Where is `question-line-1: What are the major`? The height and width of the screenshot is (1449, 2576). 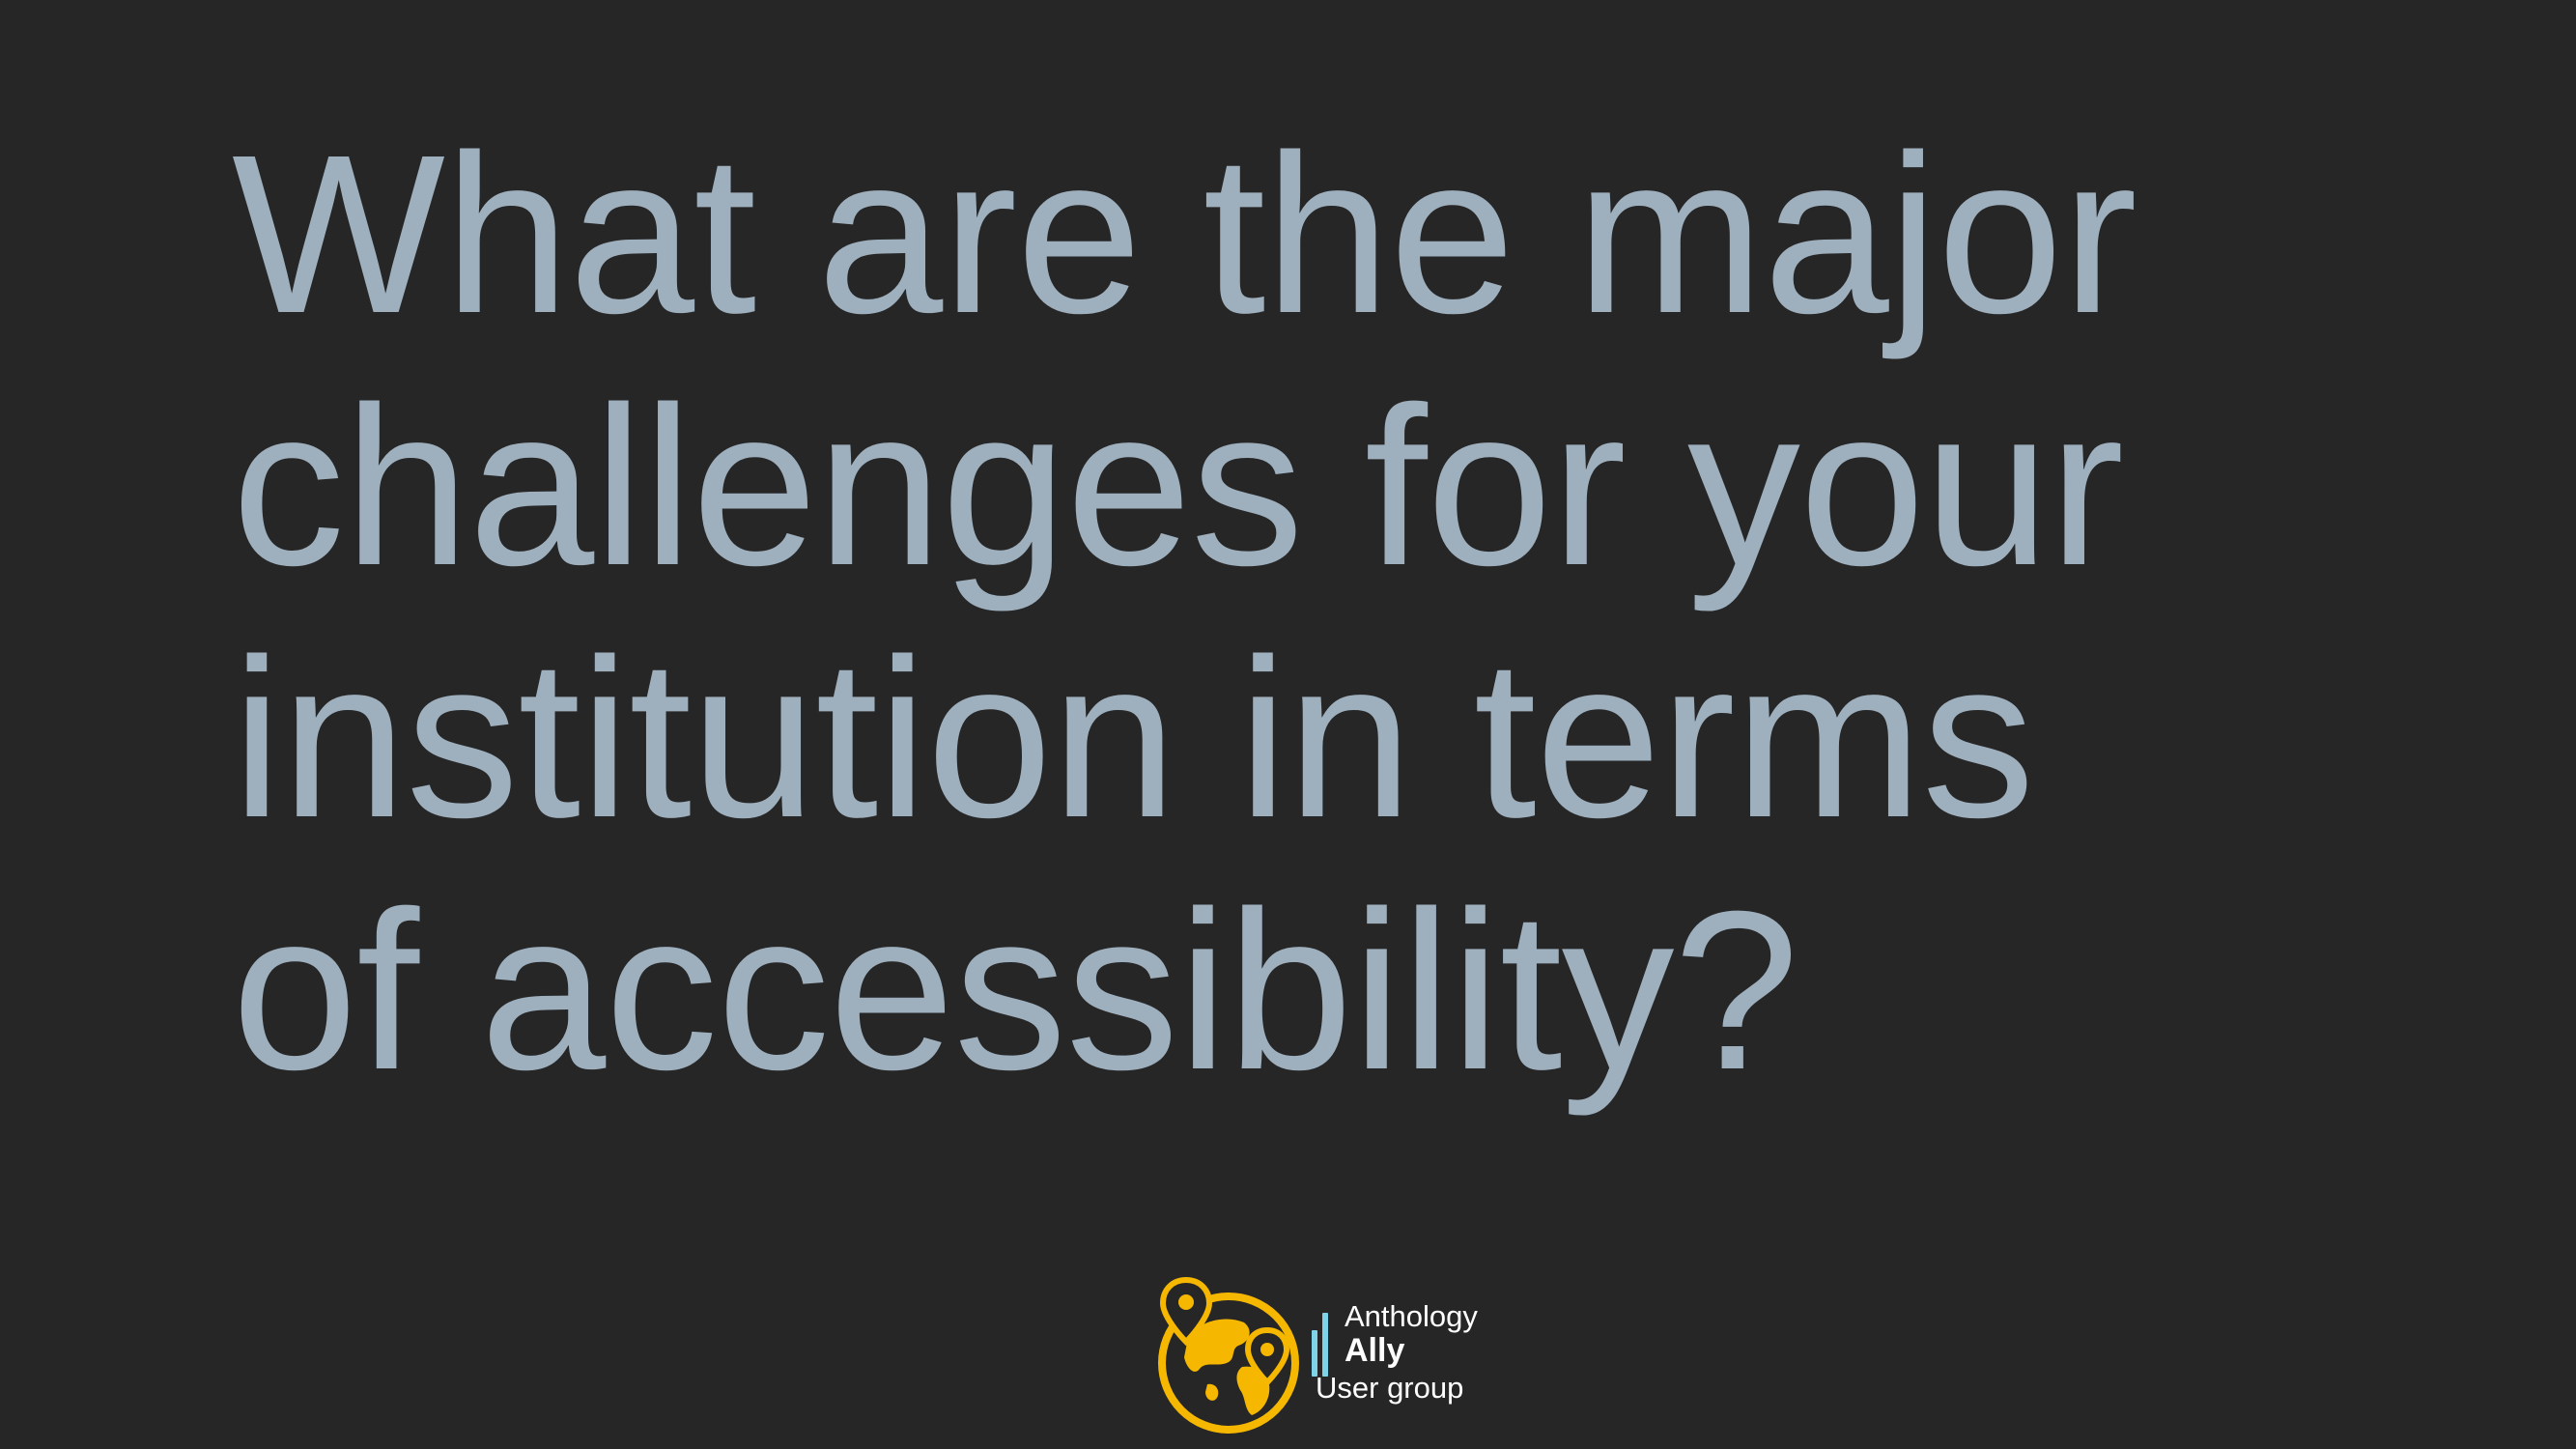
question-line-1: What are the major is located at coordinates (1184, 233).